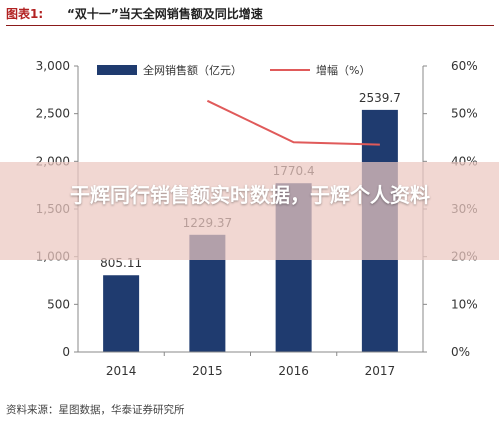 Image resolution: width=499 pixels, height=425 pixels. I want to click on overlay-text: 于辉同行销售额实时数据，于辉个人资料, so click(250, 195).